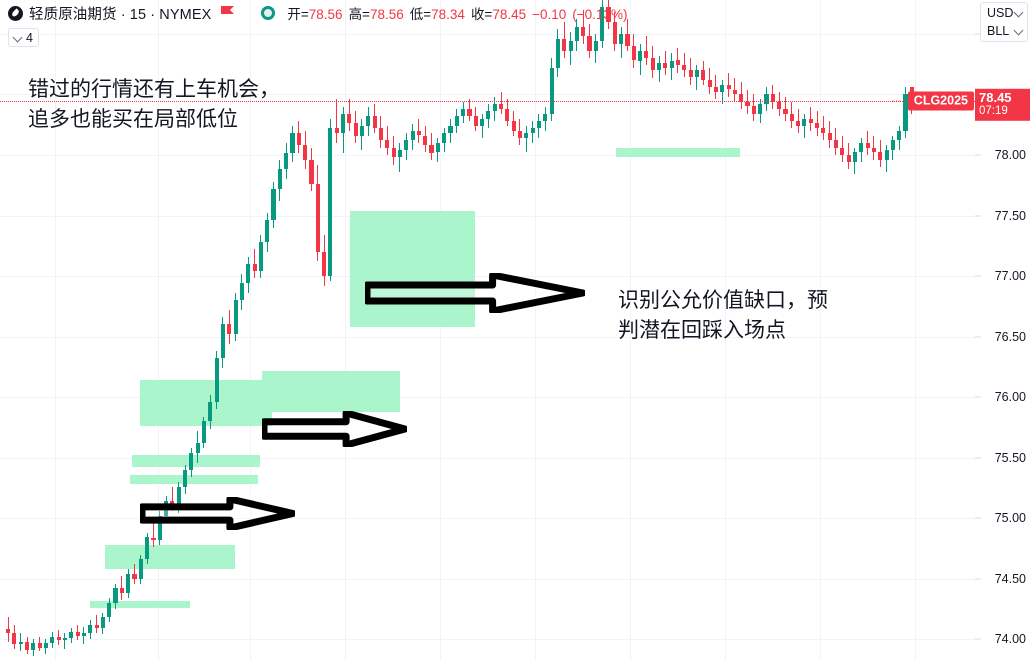 This screenshot has height=661, width=1030. I want to click on symbol-title: 轻质原油期货 · 15 · NYMEX, so click(120, 14).